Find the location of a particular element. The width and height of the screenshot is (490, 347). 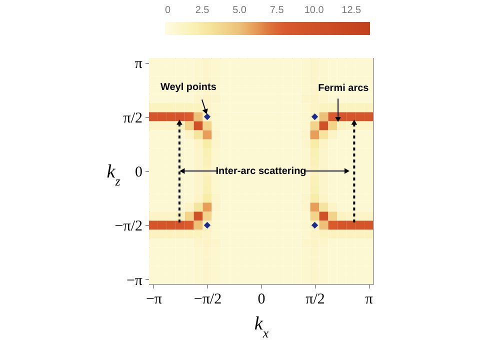

x-tick-label: π is located at coordinates (369, 300).